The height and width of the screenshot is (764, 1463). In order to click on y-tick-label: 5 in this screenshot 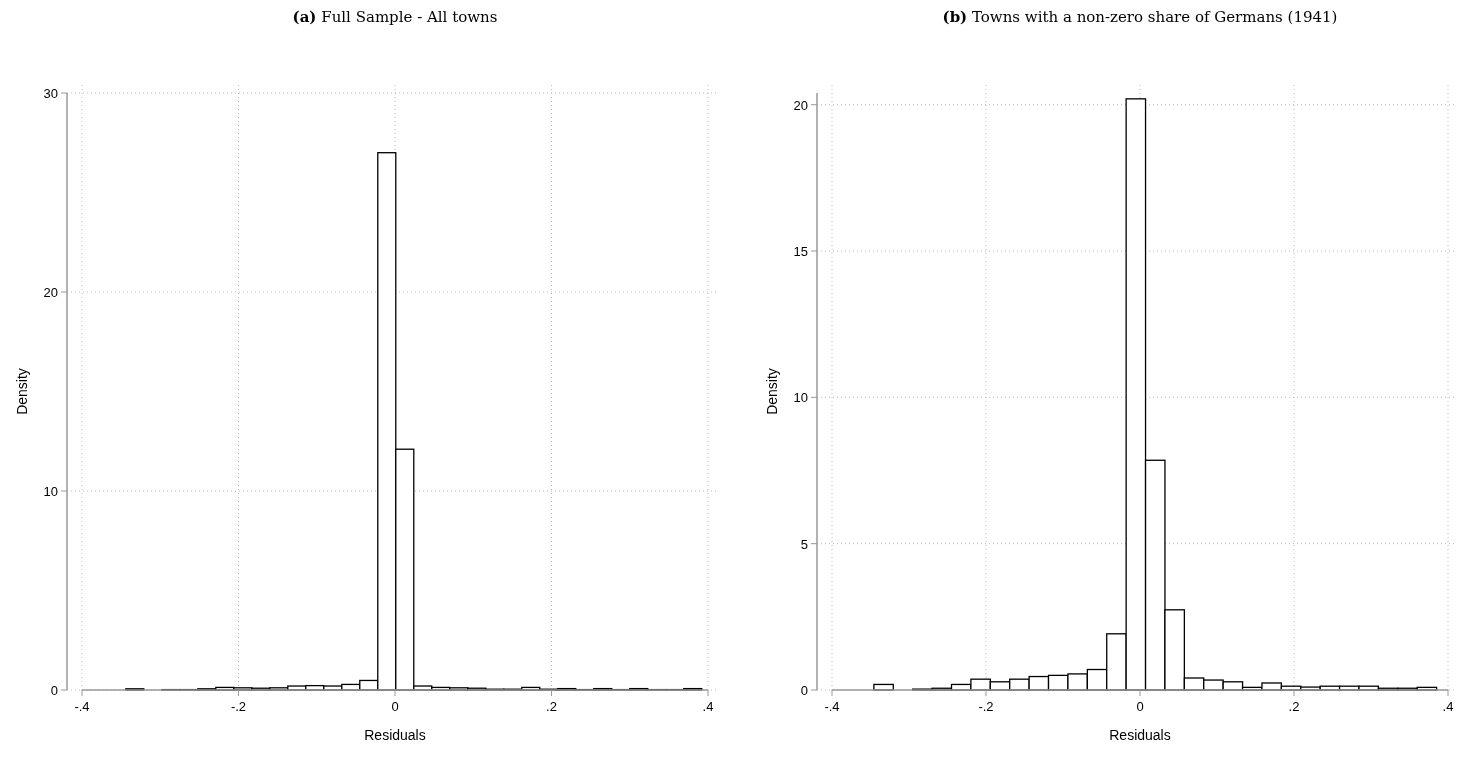, I will do `click(804, 544)`.